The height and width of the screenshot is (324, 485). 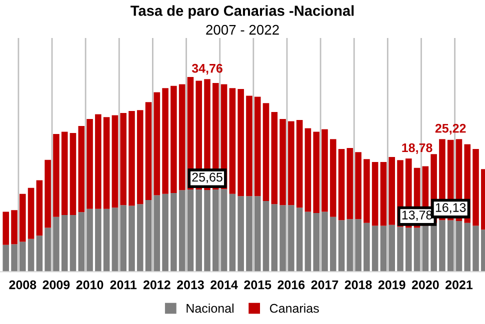 I want to click on chart-title: Tasa de paro Canarias -Nacional, so click(x=242, y=12).